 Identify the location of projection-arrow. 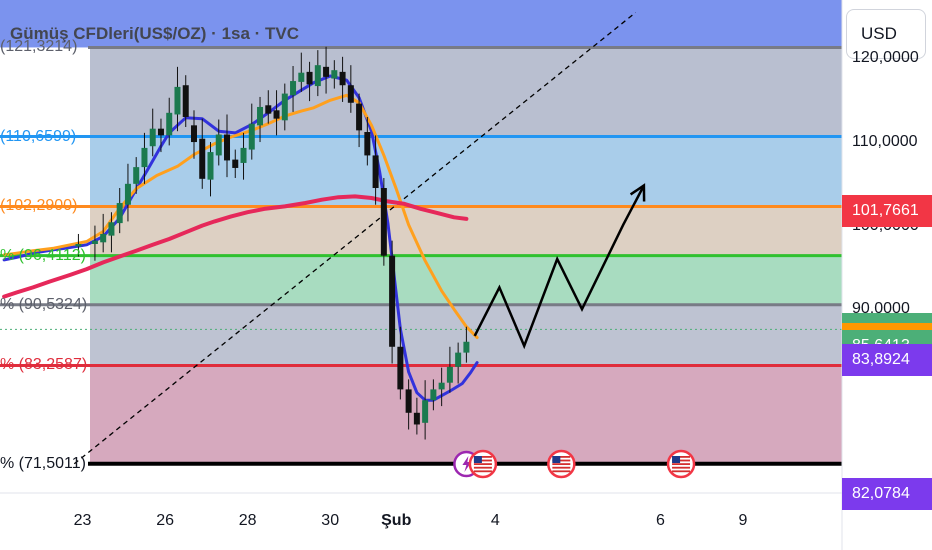
(559, 266).